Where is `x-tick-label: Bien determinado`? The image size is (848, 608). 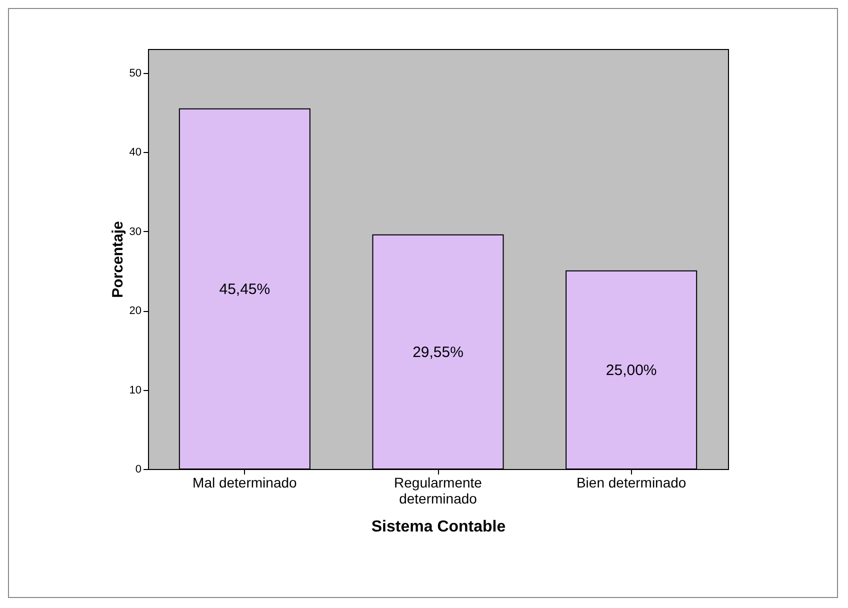
x-tick-label: Bien determinado is located at coordinates (631, 482).